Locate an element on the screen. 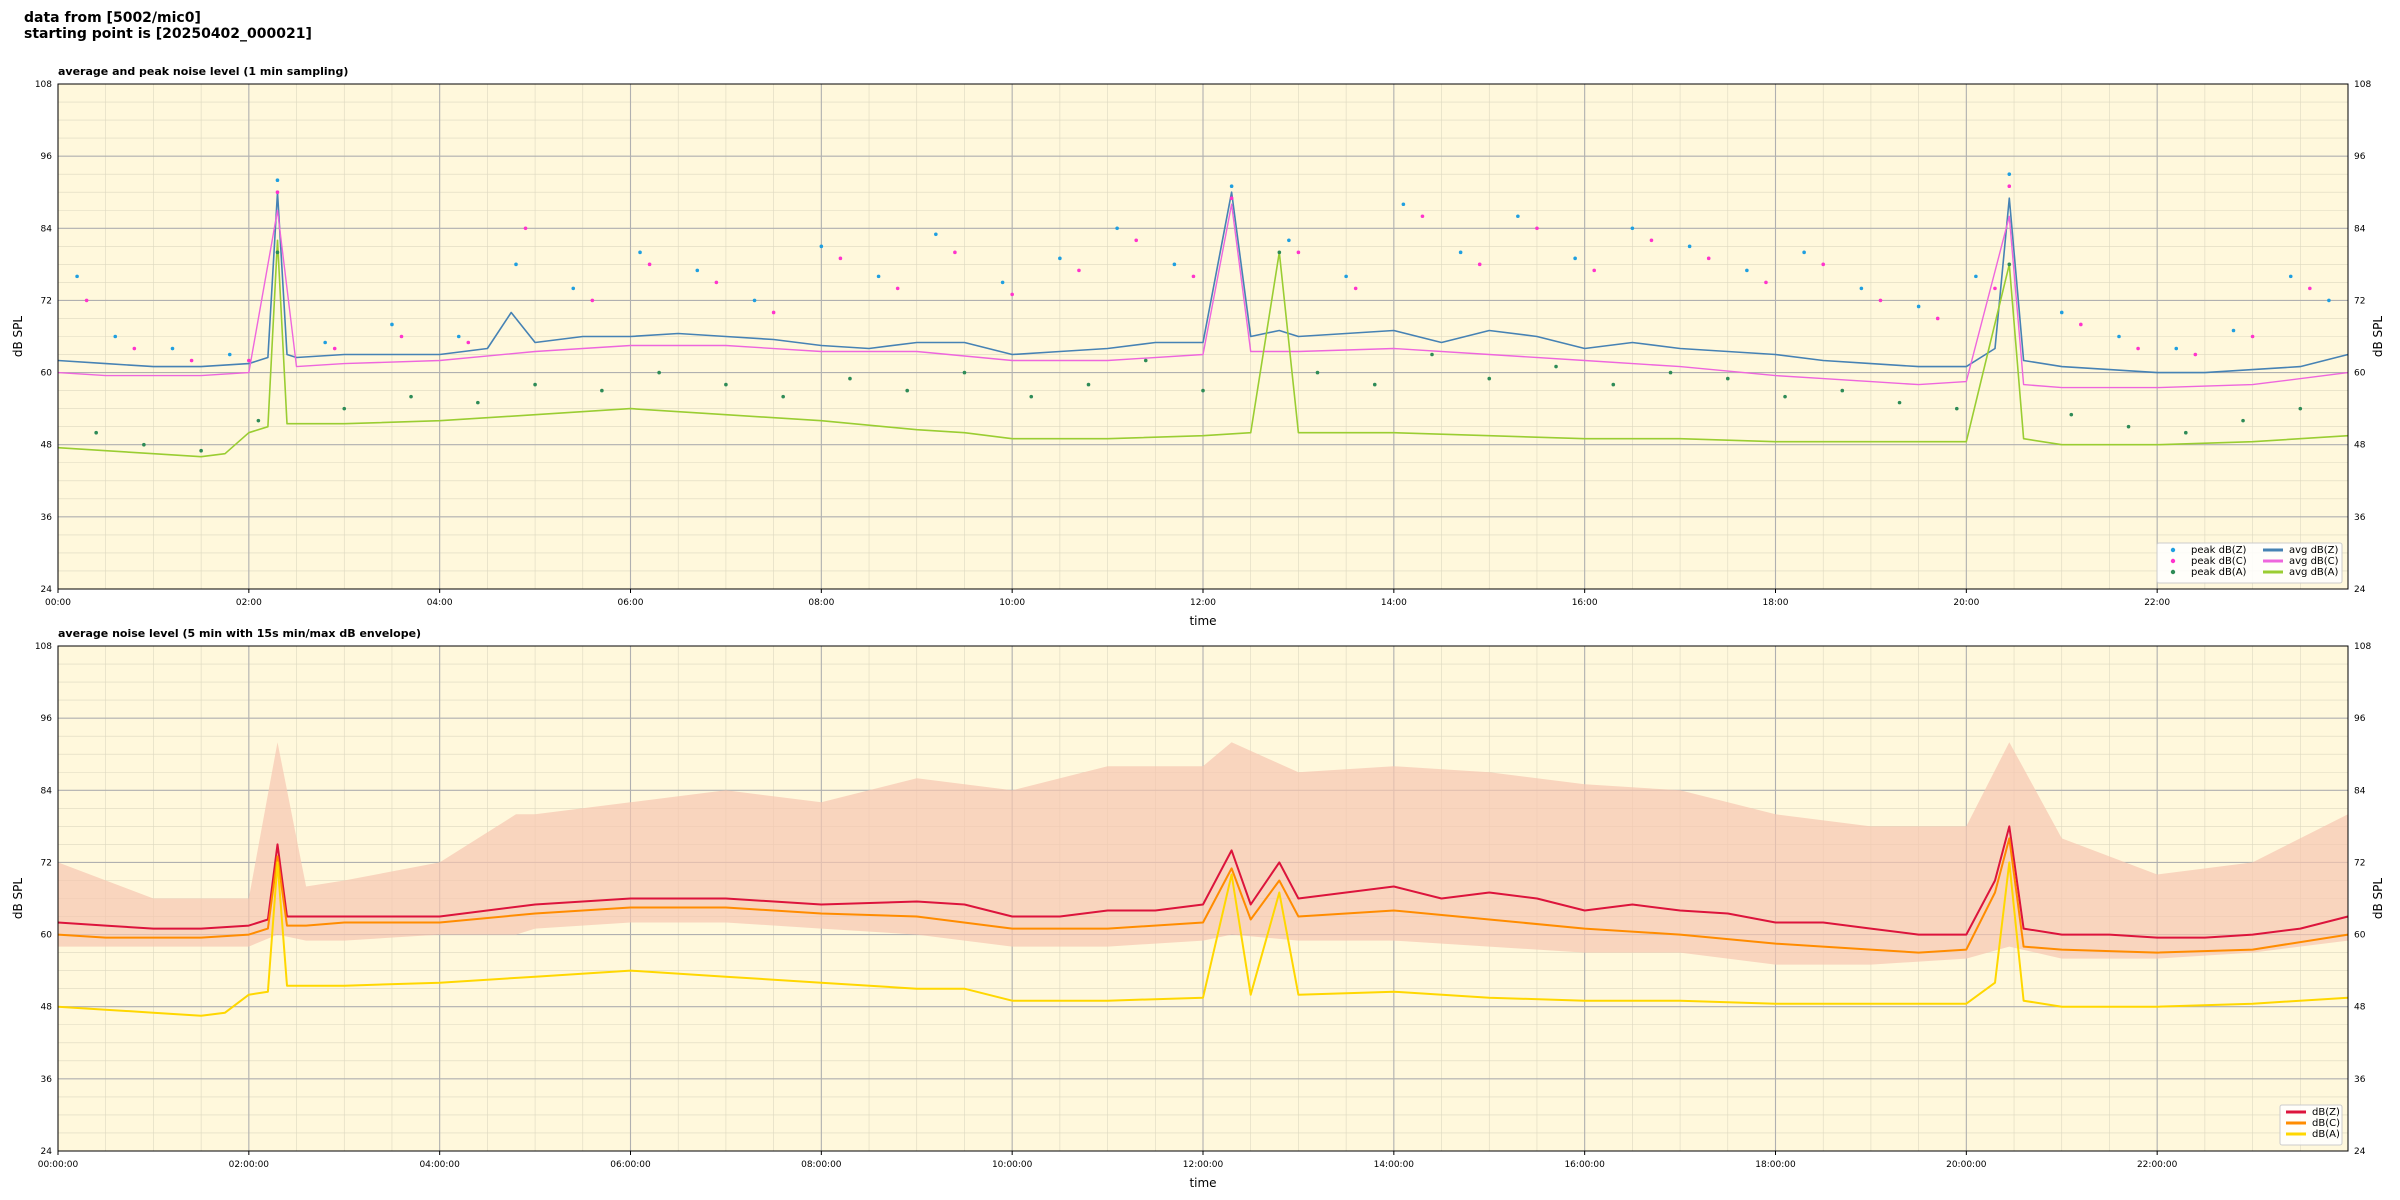 This screenshot has width=2400, height=1200. y-tick-label: 84 is located at coordinates (47, 229).